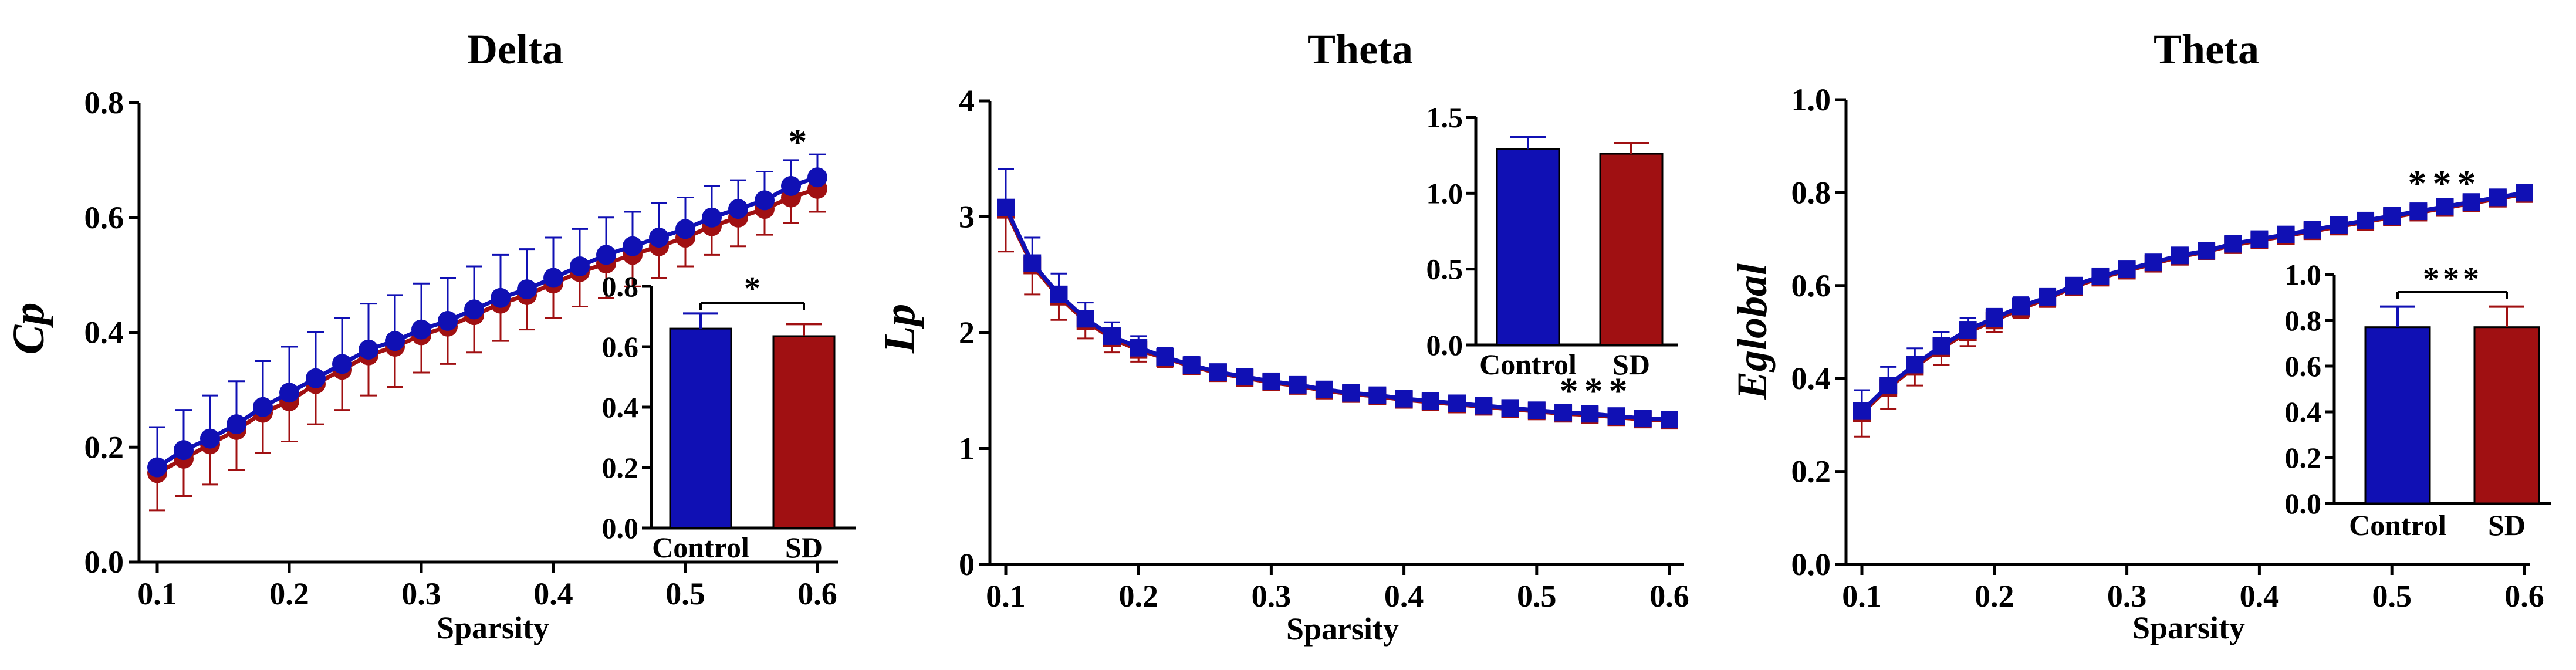 This screenshot has width=2576, height=670. I want to click on inset-bar-chart: 0.0 0.2 0.4 0.6 0.8 1.0 Control SD ***, so click(2418, 400).